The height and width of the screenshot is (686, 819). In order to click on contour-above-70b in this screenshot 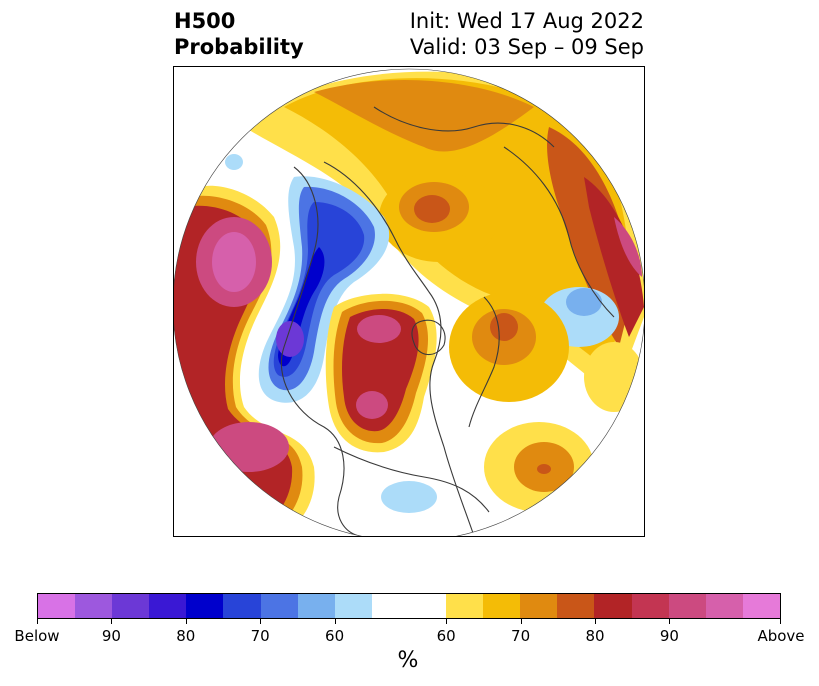, I will do `click(424, 116)`.